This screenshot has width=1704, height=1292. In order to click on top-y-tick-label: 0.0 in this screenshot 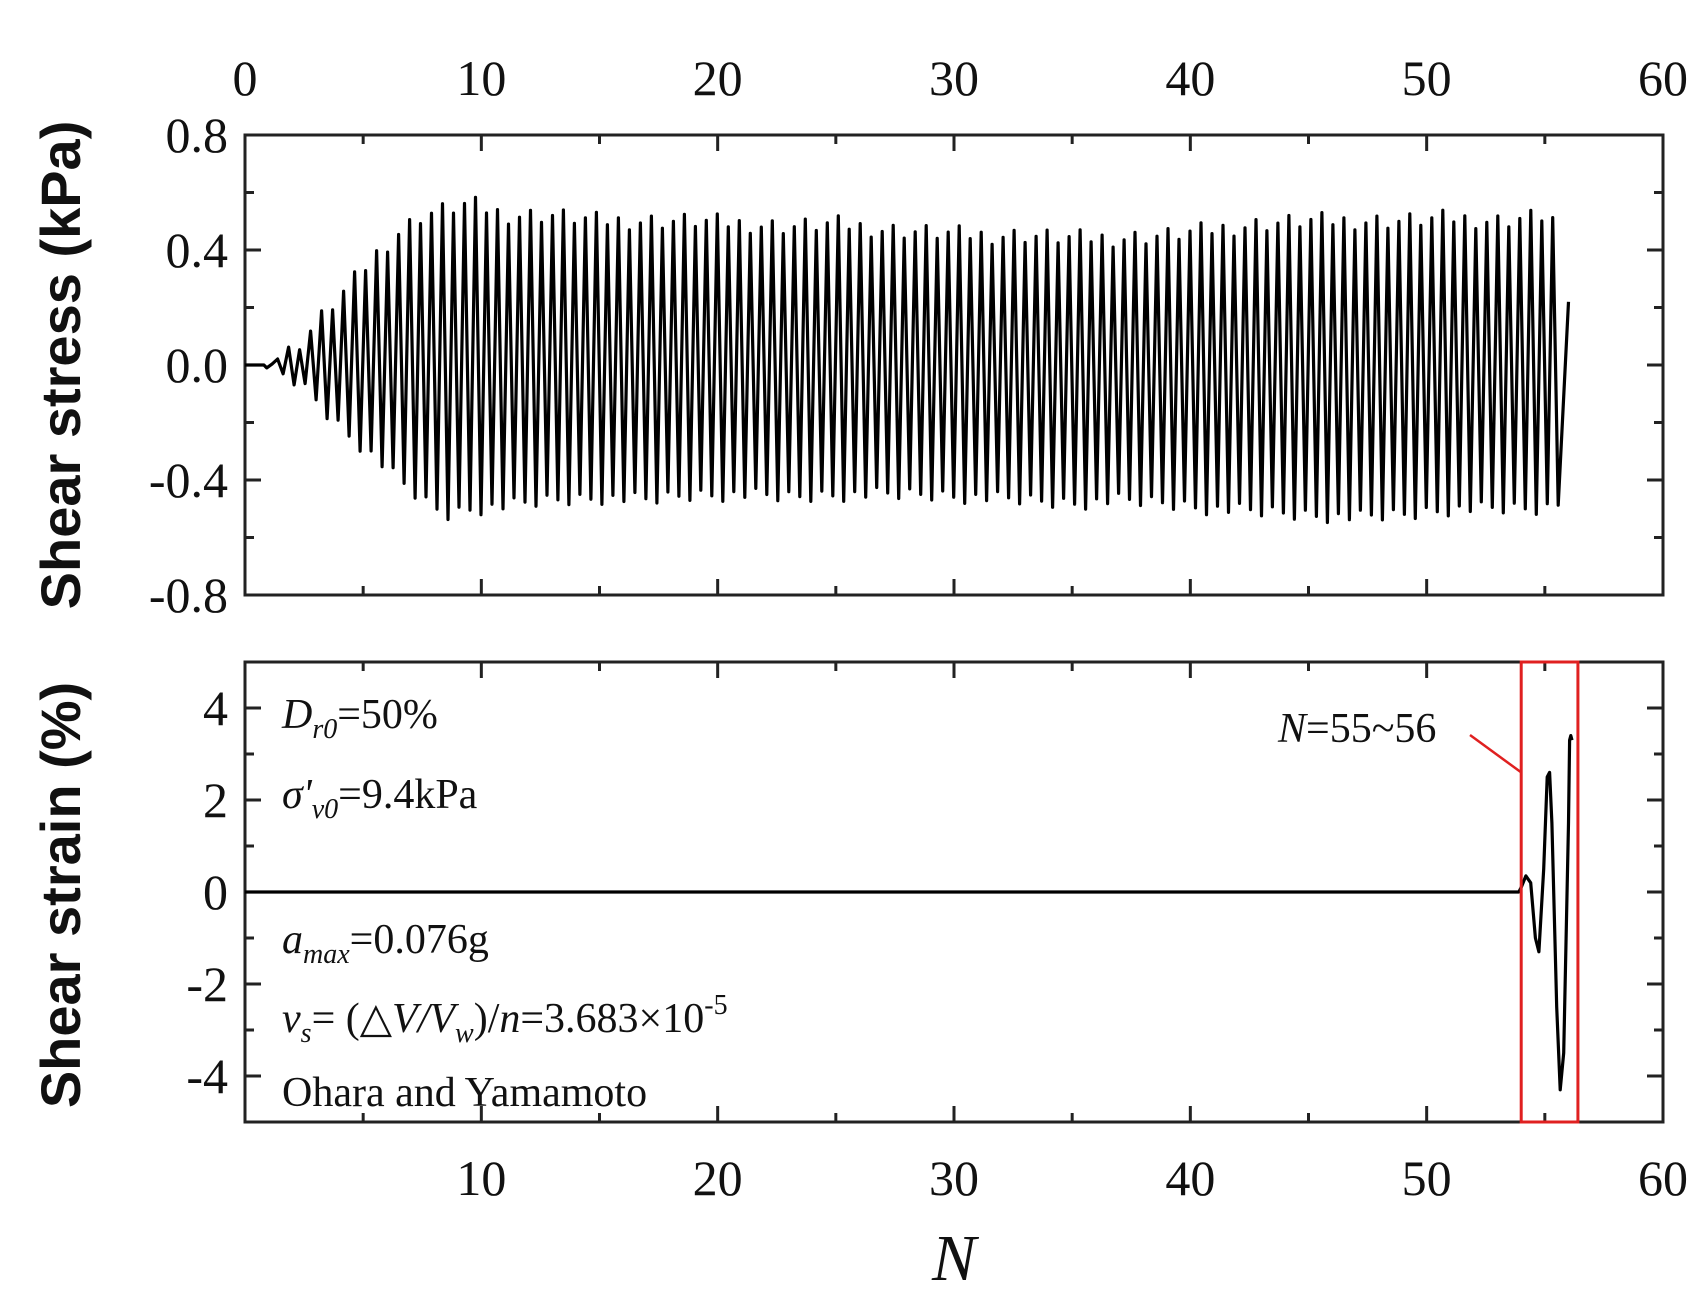, I will do `click(197, 365)`.